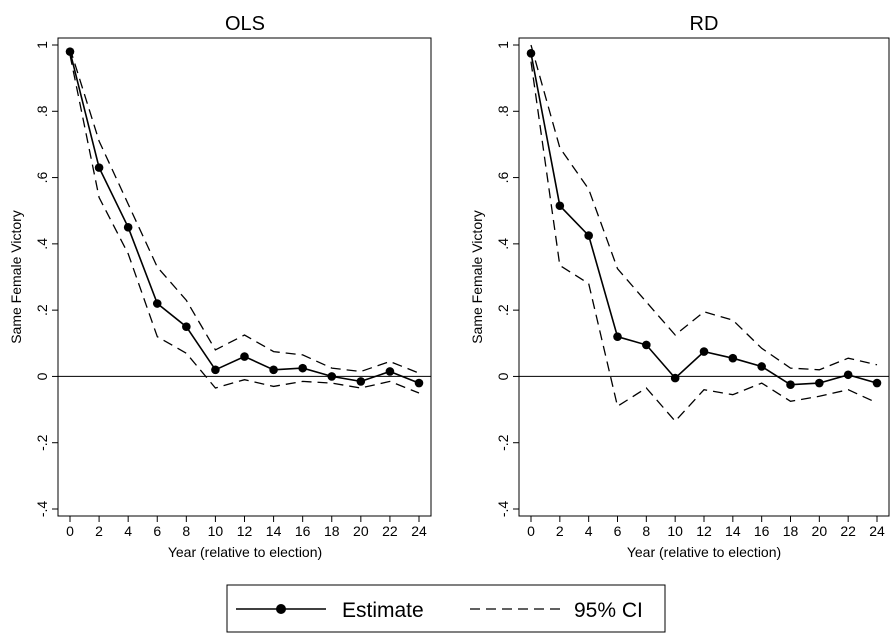 Image resolution: width=891 pixels, height=637 pixels. Describe the element at coordinates (791, 531) in the screenshot. I see `rd-x-tick-label: 18` at that location.